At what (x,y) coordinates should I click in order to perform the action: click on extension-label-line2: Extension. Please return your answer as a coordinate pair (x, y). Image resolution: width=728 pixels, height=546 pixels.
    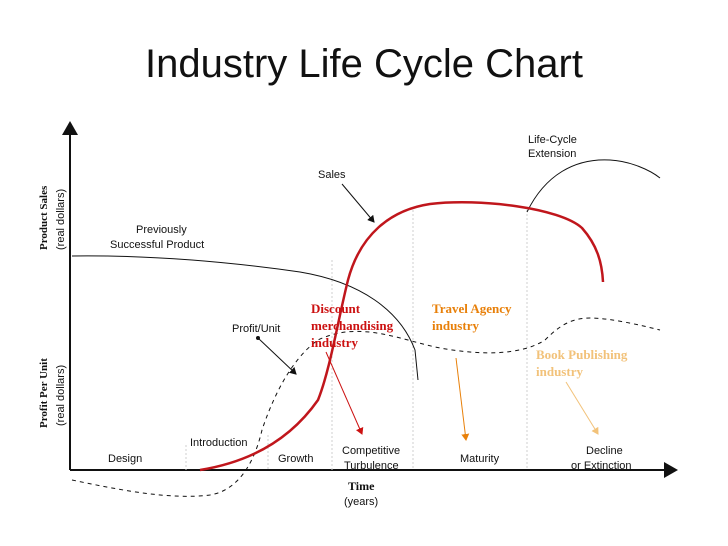
    Looking at the image, I should click on (552, 154).